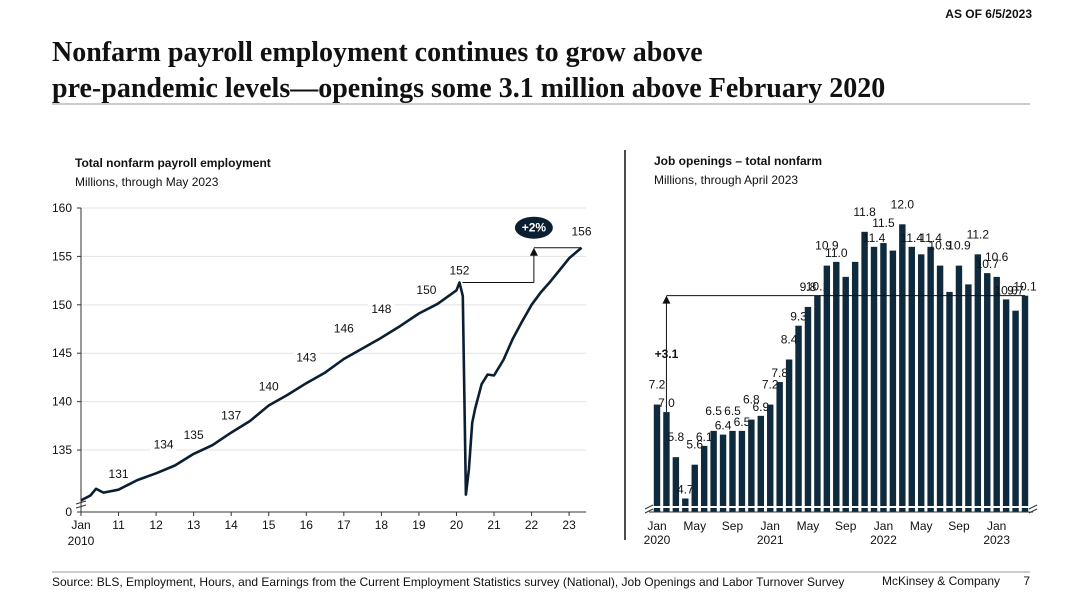 The width and height of the screenshot is (1080, 607). What do you see at coordinates (1006, 290) in the screenshot?
I see `data-label: 10.0` at bounding box center [1006, 290].